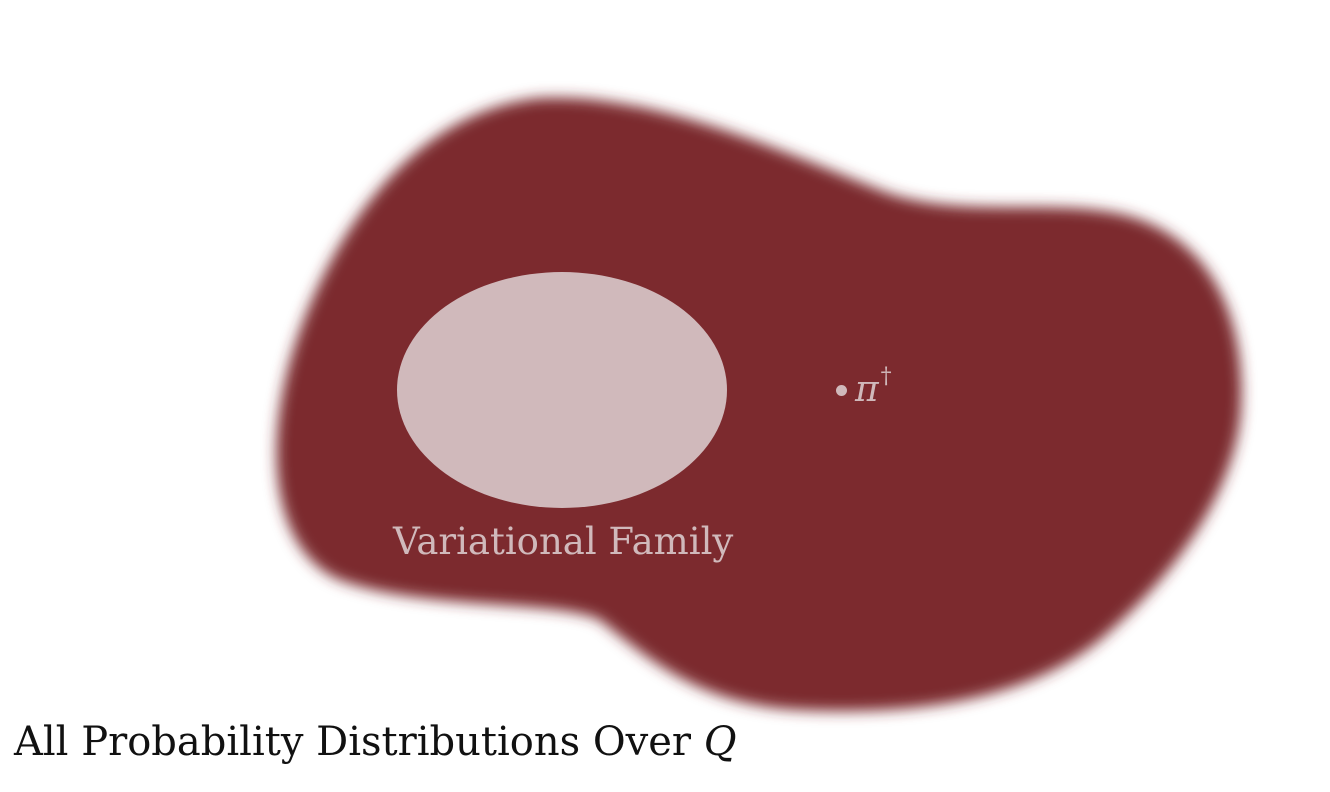 This screenshot has height=792, width=1330. What do you see at coordinates (886, 376) in the screenshot?
I see `target-superscript: †` at bounding box center [886, 376].